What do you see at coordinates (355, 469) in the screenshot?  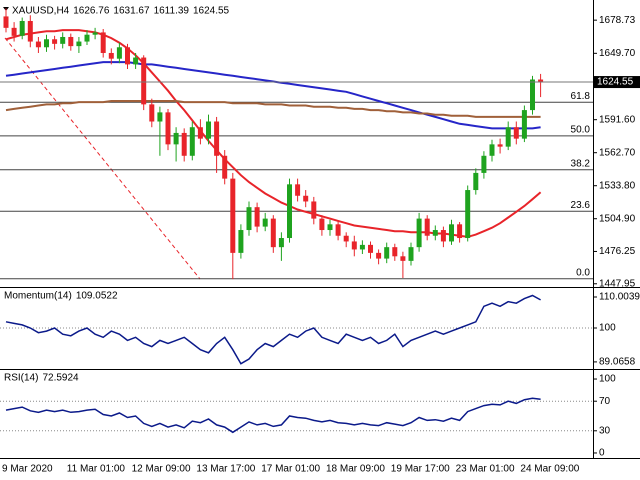 I see `x-tick-label: 18 Mar 09:00` at bounding box center [355, 469].